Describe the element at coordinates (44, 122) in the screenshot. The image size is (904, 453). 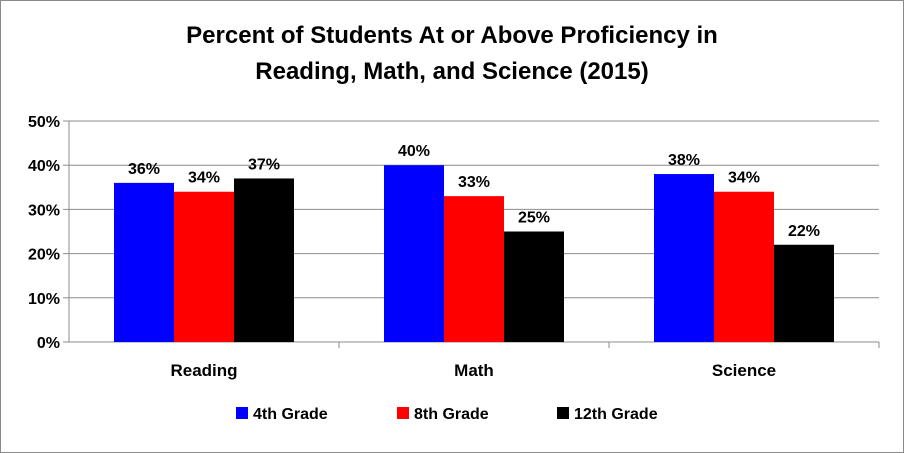
I see `y-tick-label: 50%` at that location.